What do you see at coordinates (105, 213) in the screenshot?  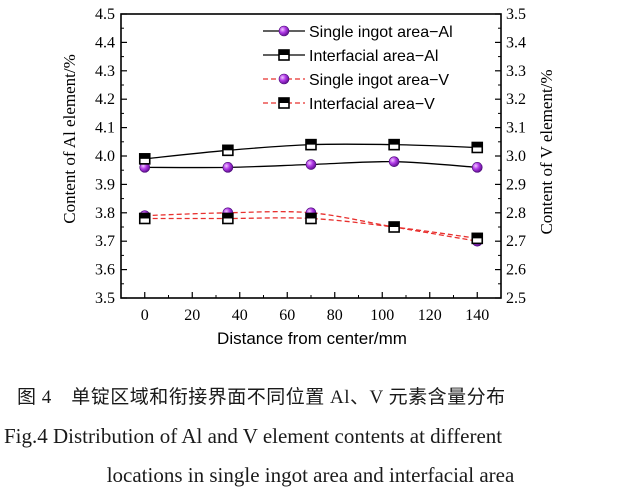 I see `y-left-tick-label: 3.8` at bounding box center [105, 213].